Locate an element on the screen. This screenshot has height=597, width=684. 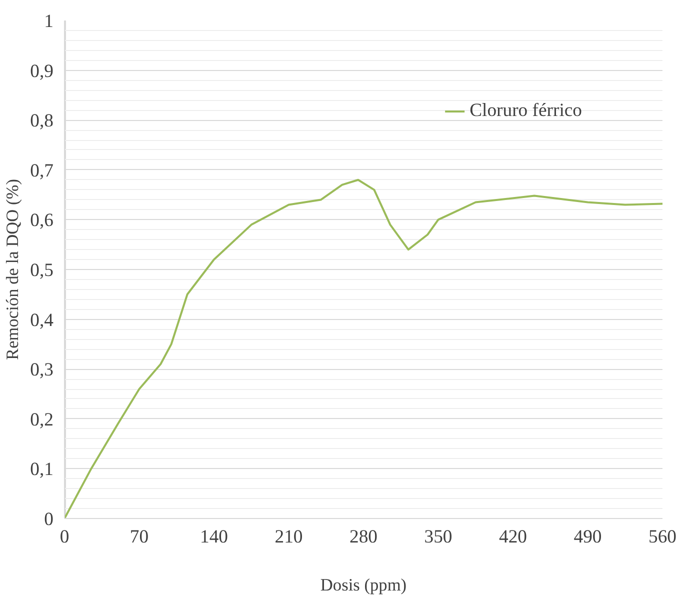
x-tick-label: 210 is located at coordinates (288, 537).